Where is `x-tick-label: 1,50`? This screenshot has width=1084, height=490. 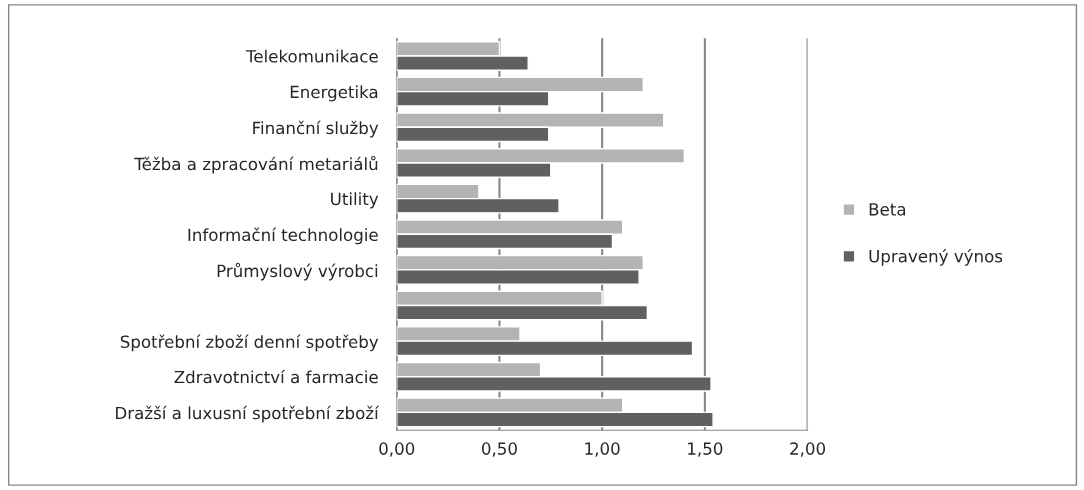
x-tick-label: 1,50 is located at coordinates (705, 449).